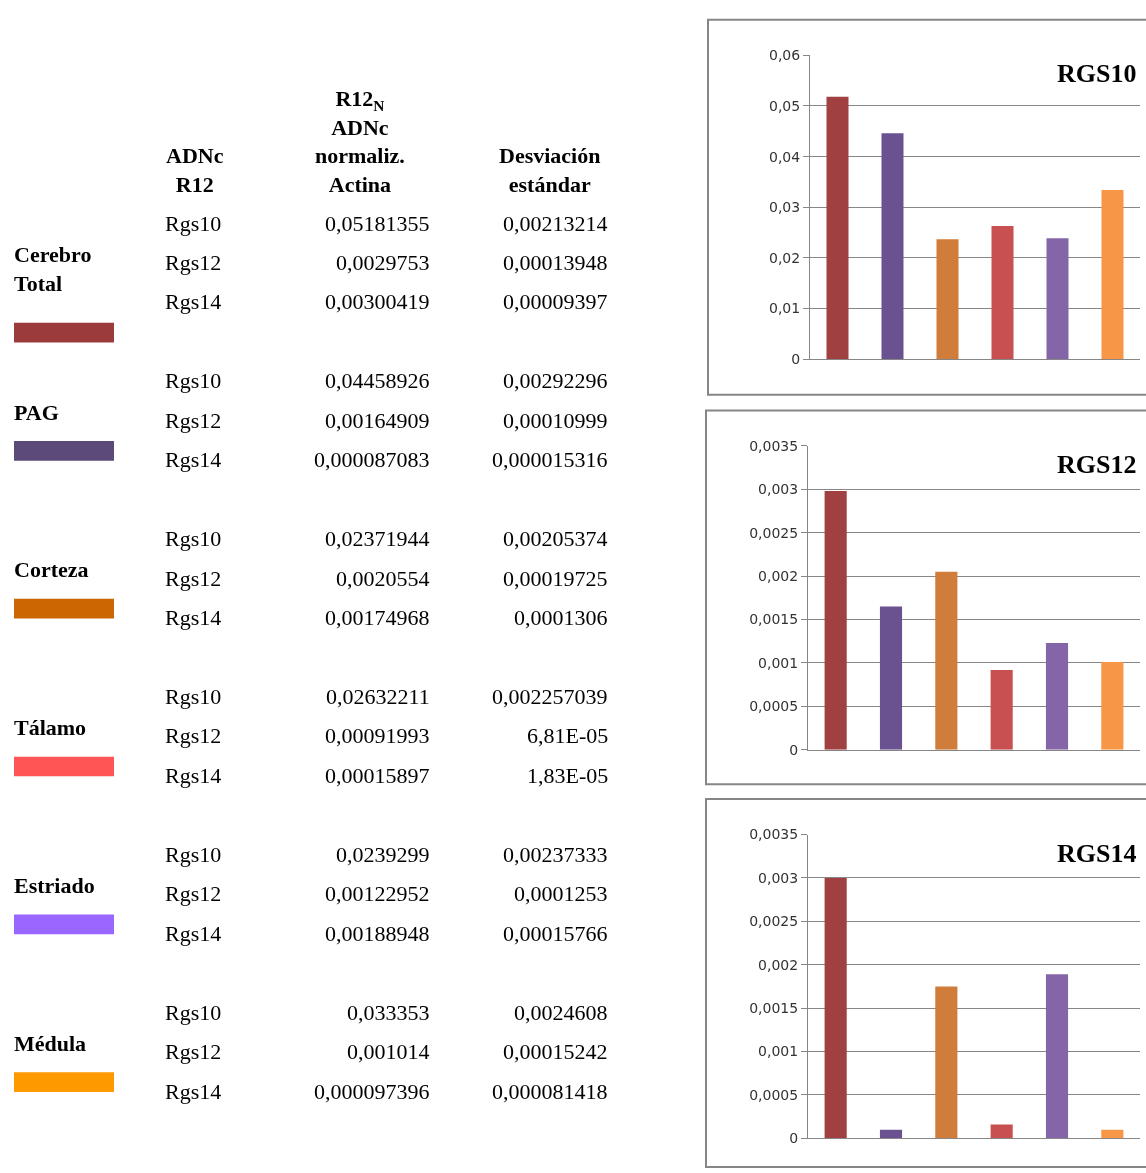 Image resolution: width=1146 pixels, height=1173 pixels. I want to click on text: 0,00188948, so click(377, 933).